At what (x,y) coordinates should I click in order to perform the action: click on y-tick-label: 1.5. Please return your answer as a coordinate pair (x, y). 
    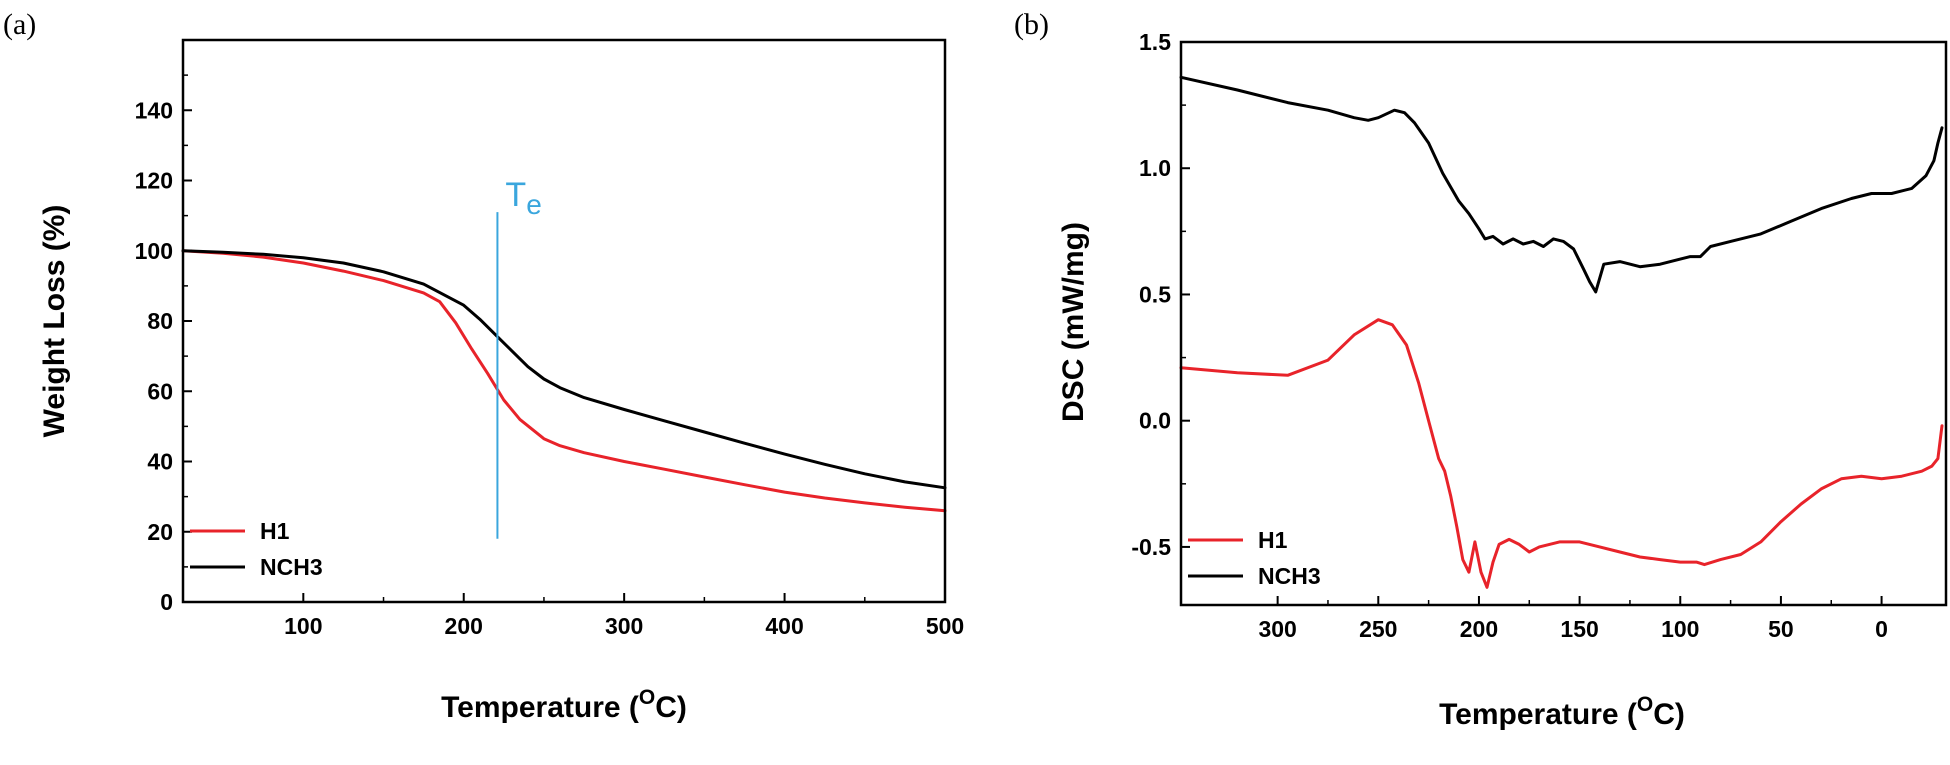
    Looking at the image, I should click on (1155, 42).